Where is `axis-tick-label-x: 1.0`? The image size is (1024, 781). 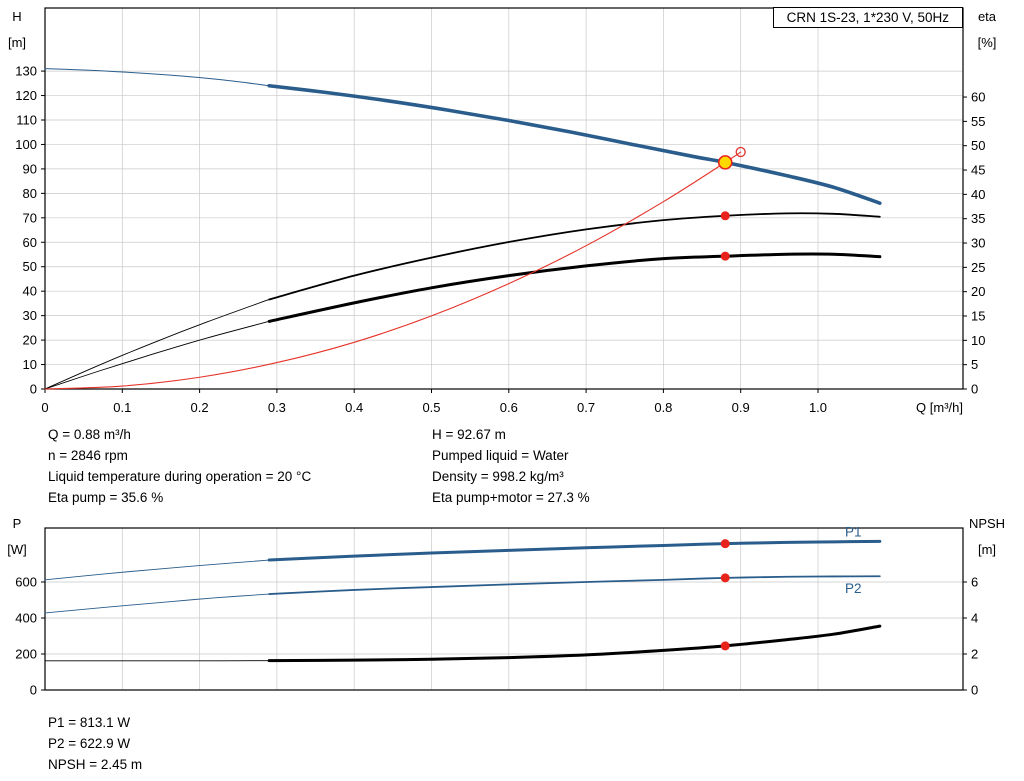 axis-tick-label-x: 1.0 is located at coordinates (818, 407).